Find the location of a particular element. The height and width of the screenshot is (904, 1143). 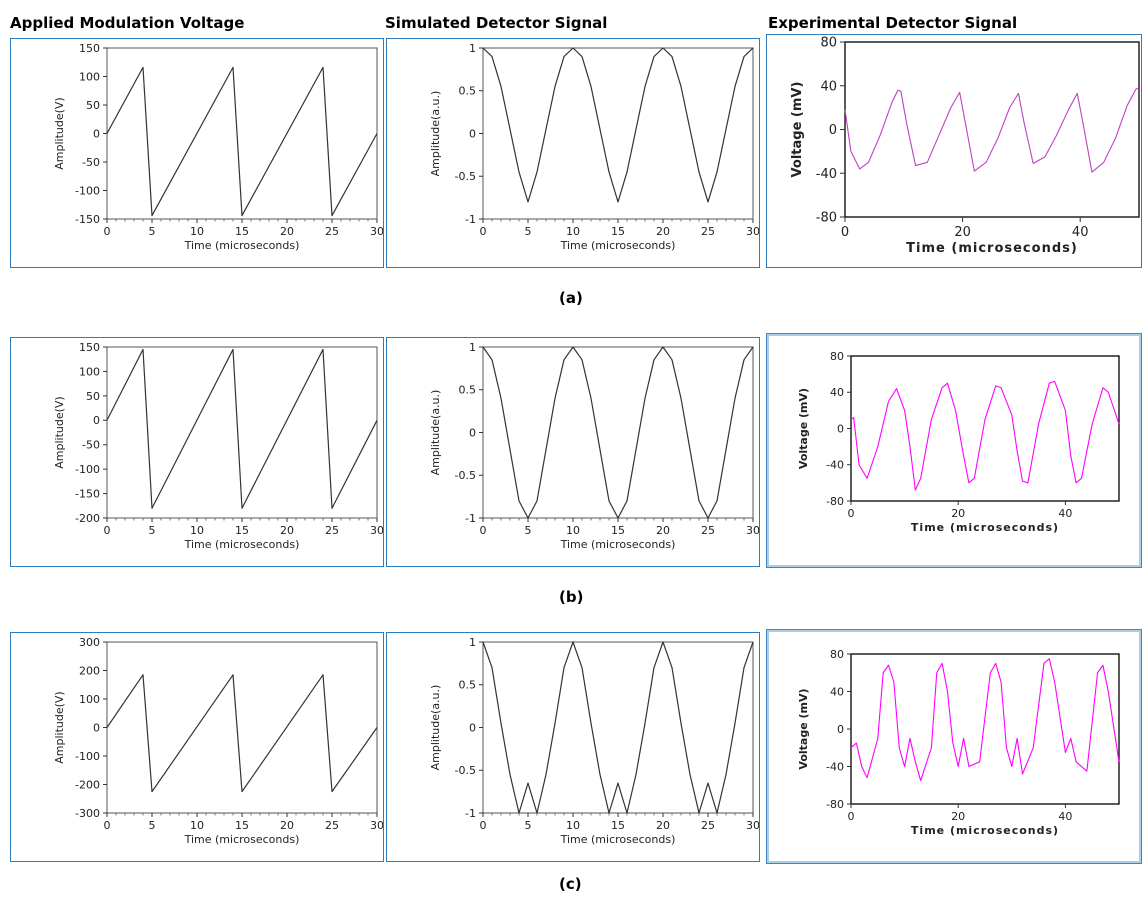

y-tick-label: 300 is located at coordinates (89, 642).